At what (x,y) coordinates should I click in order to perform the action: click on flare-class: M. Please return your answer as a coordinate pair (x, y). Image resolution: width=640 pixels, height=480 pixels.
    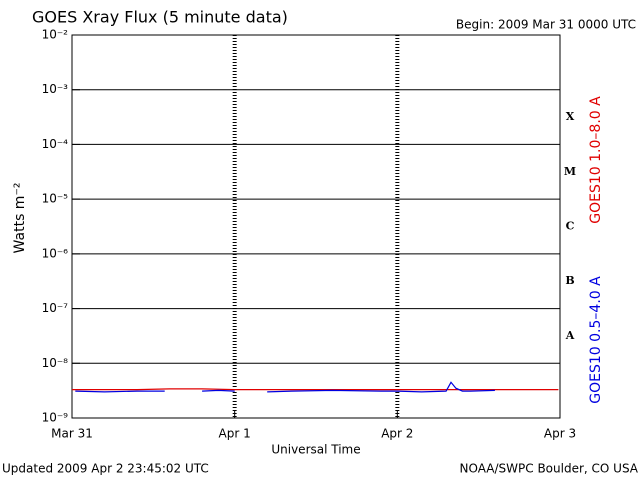
    Looking at the image, I should click on (570, 171).